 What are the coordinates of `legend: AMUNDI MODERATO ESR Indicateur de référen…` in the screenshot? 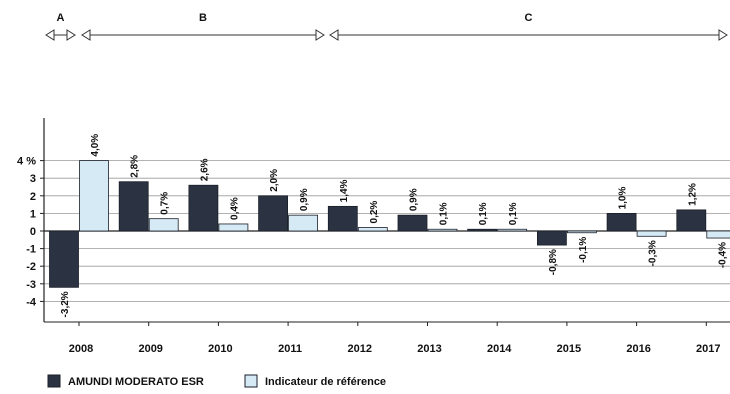 It's located at (216, 381).